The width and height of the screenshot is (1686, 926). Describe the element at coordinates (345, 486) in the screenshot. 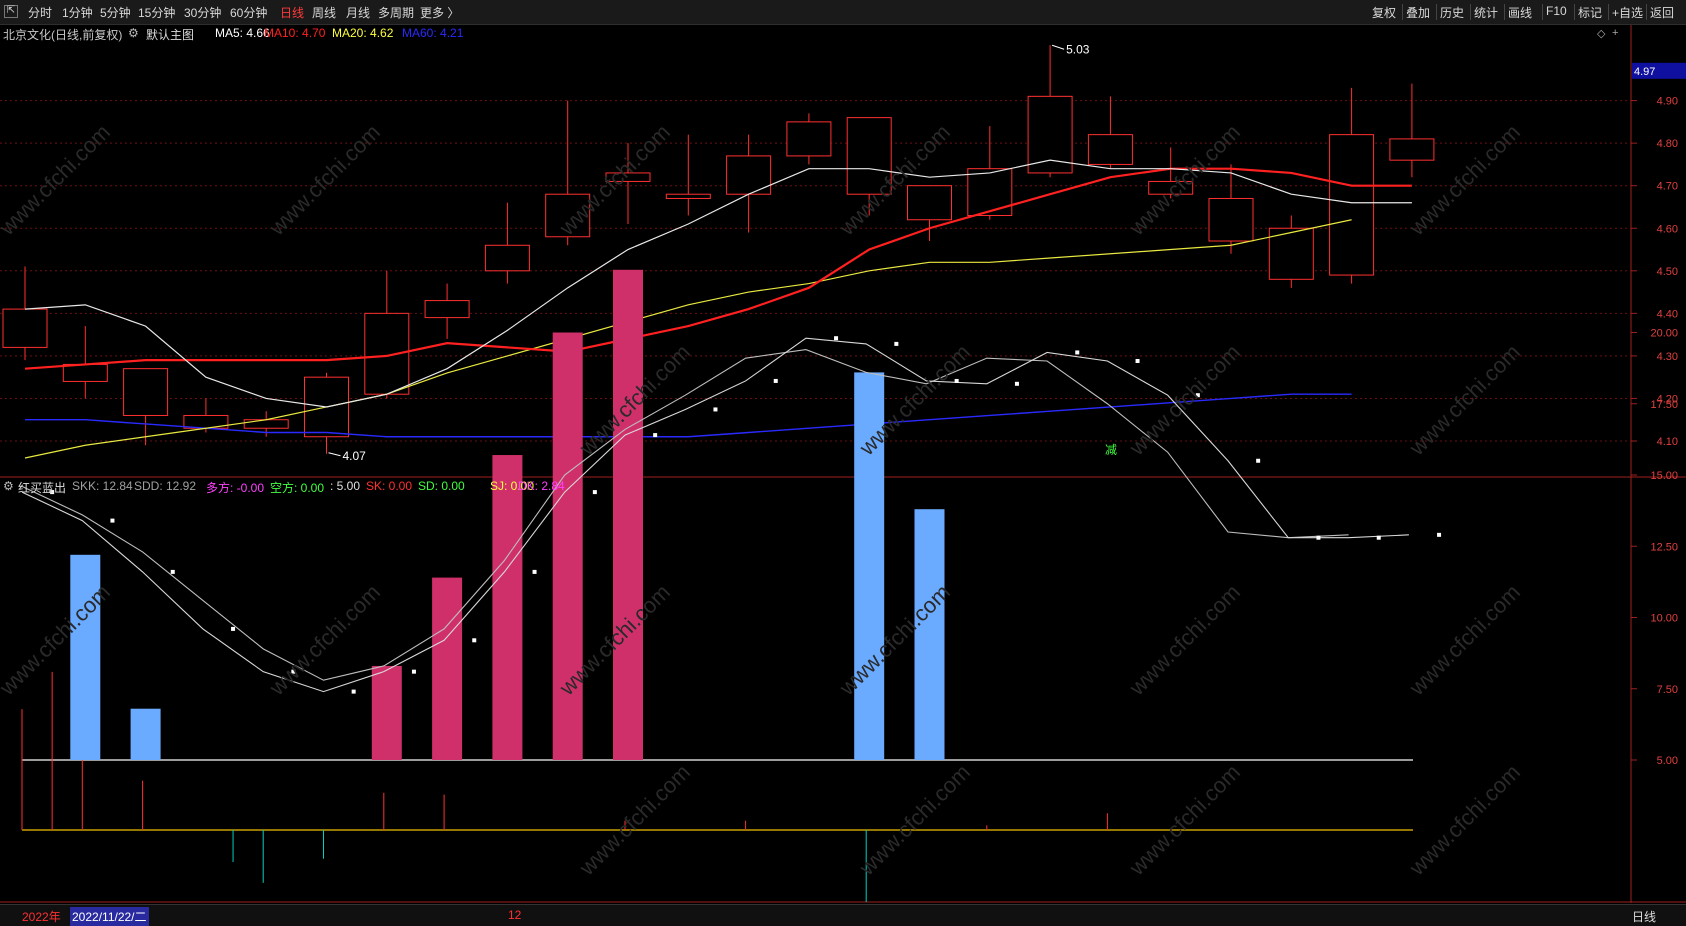

I see `sub-value-4: : 5.00` at that location.